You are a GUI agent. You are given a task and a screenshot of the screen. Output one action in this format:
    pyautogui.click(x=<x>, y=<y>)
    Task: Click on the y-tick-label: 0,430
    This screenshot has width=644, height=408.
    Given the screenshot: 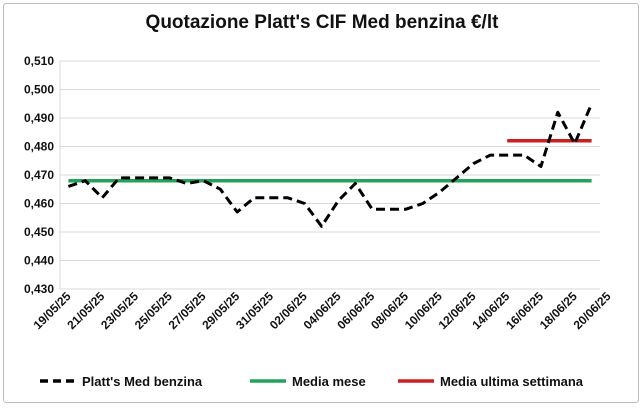 What is the action you would take?
    pyautogui.click(x=39, y=289)
    